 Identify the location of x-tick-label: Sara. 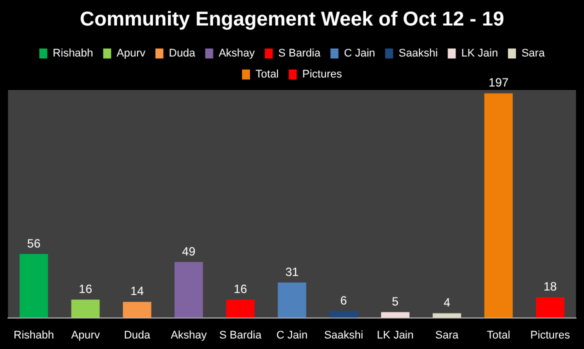
(447, 335).